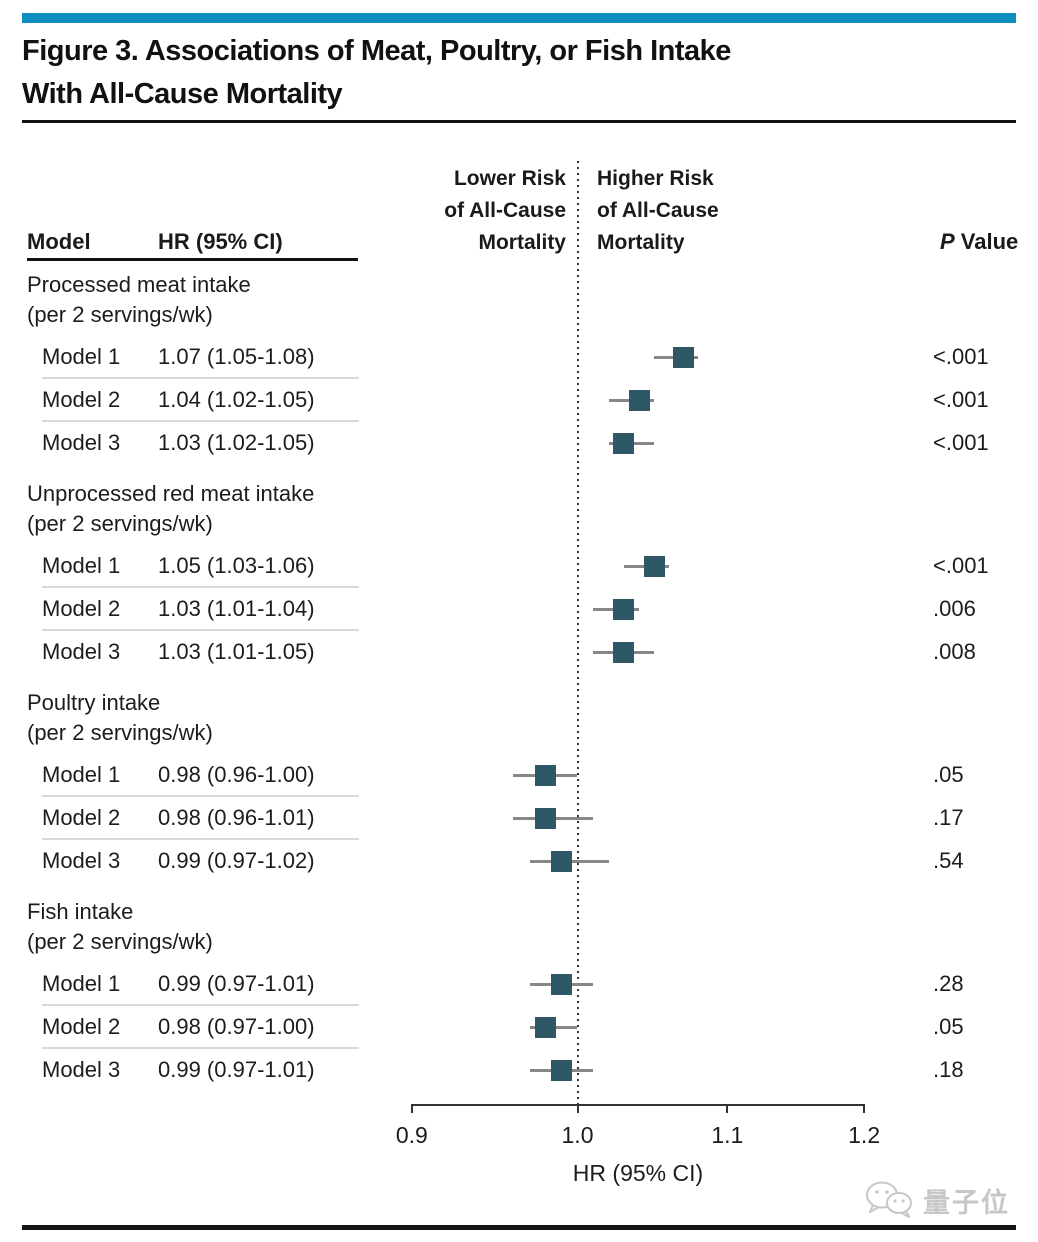 Image resolution: width=1038 pixels, height=1242 pixels. I want to click on p-italic: P, so click(947, 241).